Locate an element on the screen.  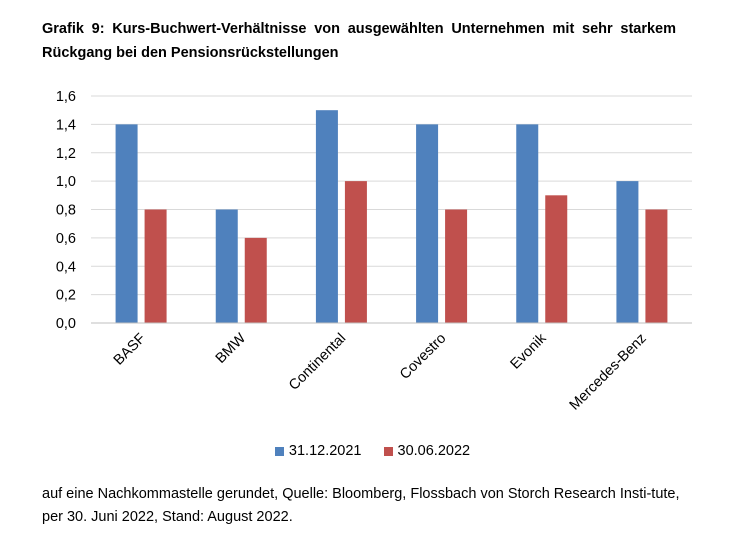
x-tick-label: Covestro is located at coordinates (423, 357).